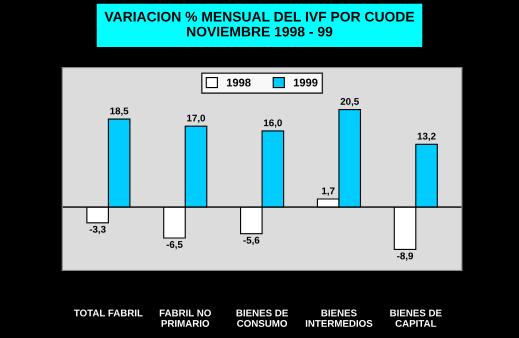 The height and width of the screenshot is (338, 519). Describe the element at coordinates (238, 82) in the screenshot. I see `legend-label: 1998` at that location.